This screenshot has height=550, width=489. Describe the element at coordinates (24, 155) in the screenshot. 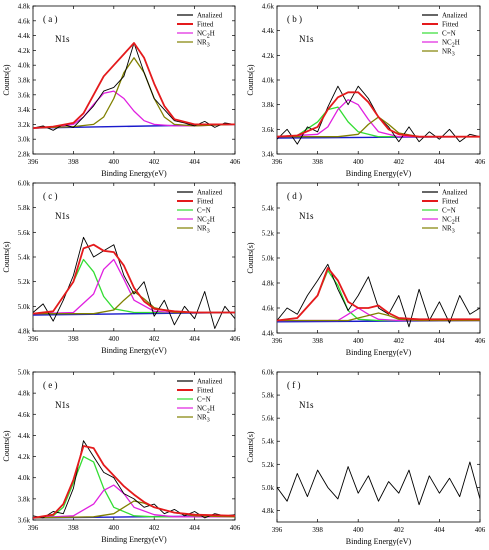

I see `y-tick-label: 2.8k` at that location.